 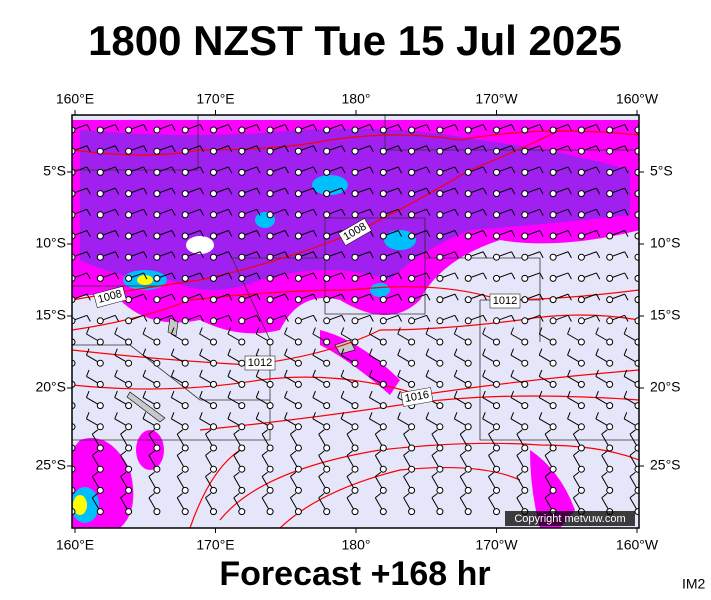 I want to click on lon-label: 160°W, so click(x=637, y=545).